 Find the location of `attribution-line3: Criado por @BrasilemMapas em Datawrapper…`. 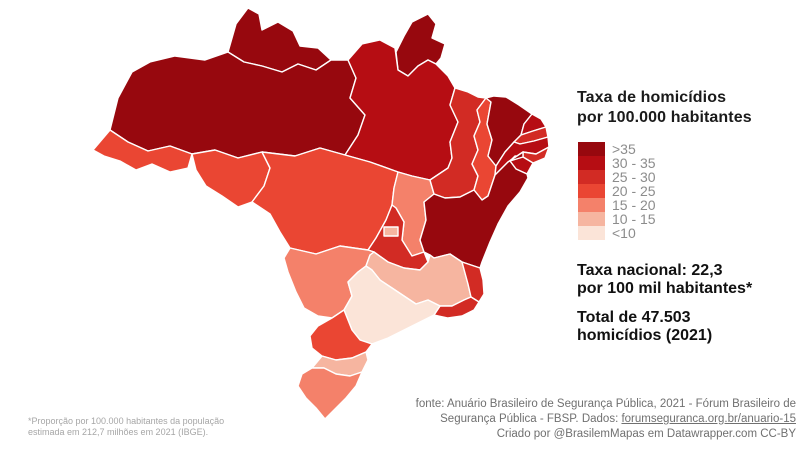

attribution-line3: Criado por @BrasilemMapas em Datawrapper… is located at coordinates (646, 434).